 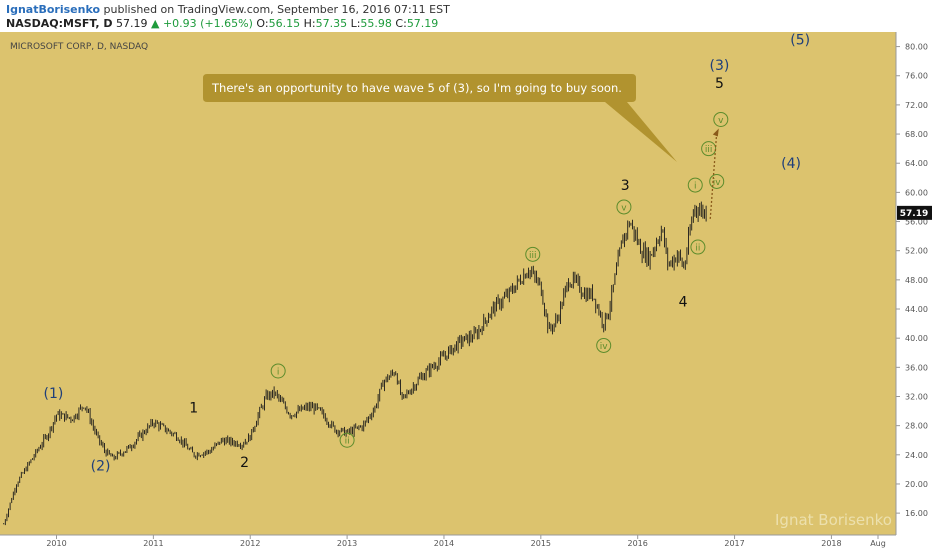 What do you see at coordinates (422, 23) in the screenshot?
I see `close-value: 57.19` at bounding box center [422, 23].